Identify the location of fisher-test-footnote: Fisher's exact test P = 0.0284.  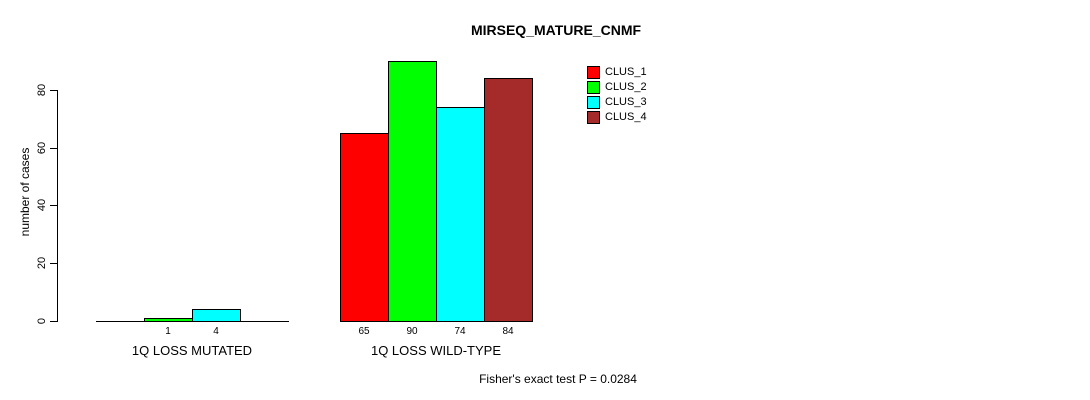
(558, 379).